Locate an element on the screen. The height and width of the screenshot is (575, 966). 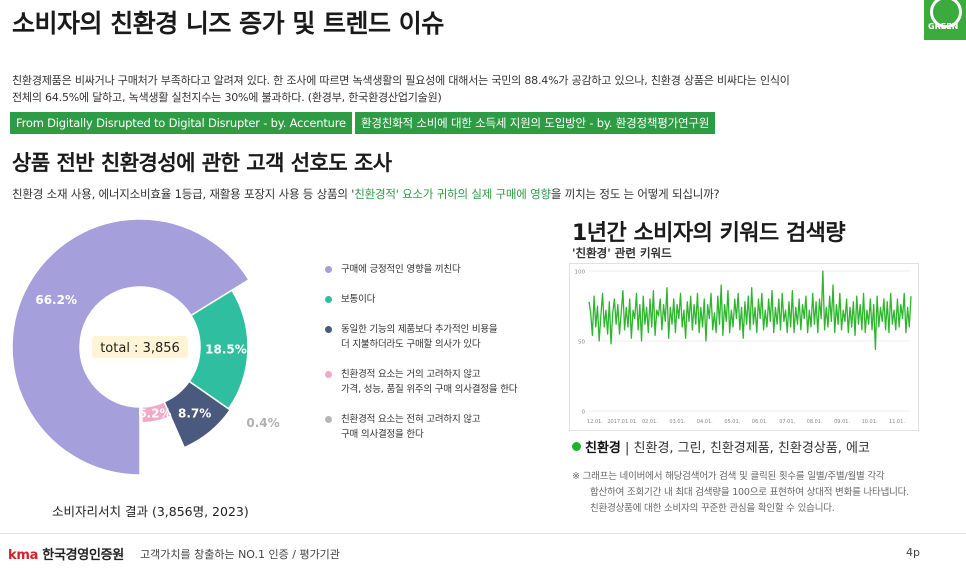
question-post: 을 끼치는 정도 는 어떻게 되십니까? is located at coordinates (635, 194).